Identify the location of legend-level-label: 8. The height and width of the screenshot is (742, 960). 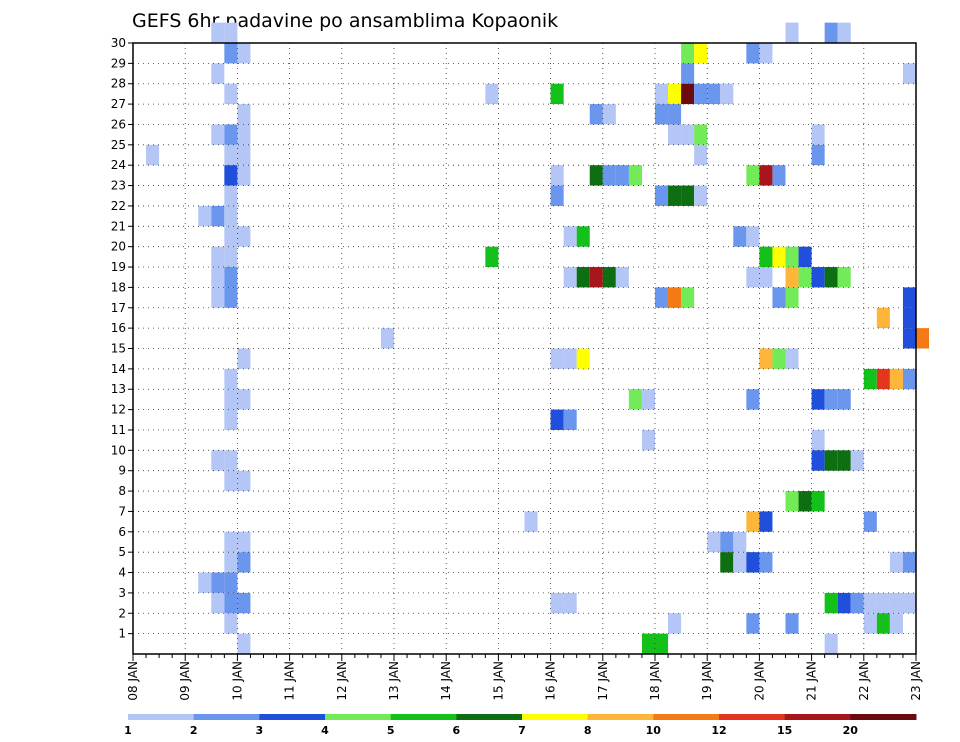
(588, 730).